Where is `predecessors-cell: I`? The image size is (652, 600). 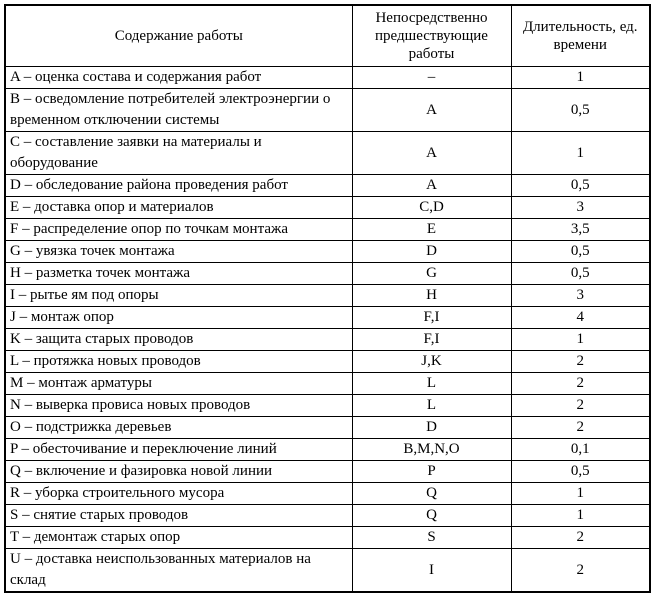 predecessors-cell: I is located at coordinates (431, 570).